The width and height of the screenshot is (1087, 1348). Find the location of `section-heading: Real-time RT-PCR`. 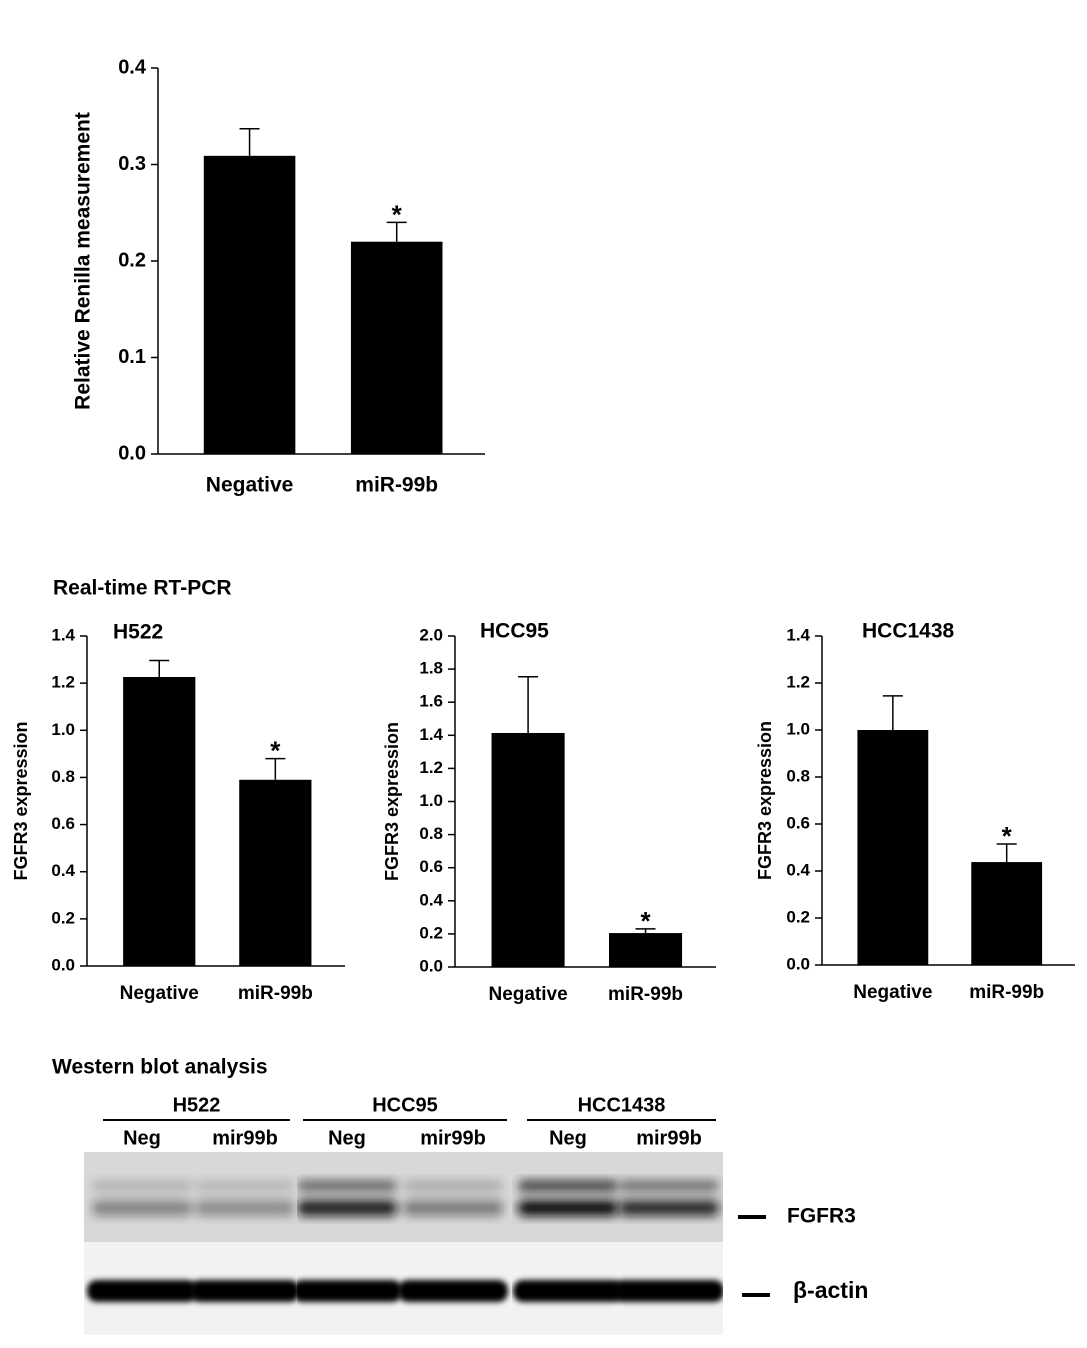

section-heading: Real-time RT-PCR is located at coordinates (142, 588).